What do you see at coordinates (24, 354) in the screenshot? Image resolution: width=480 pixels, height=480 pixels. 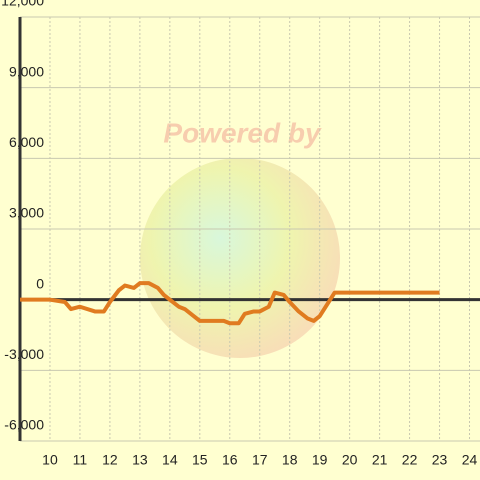 I see `y-tick-label: -3,000` at bounding box center [24, 354].